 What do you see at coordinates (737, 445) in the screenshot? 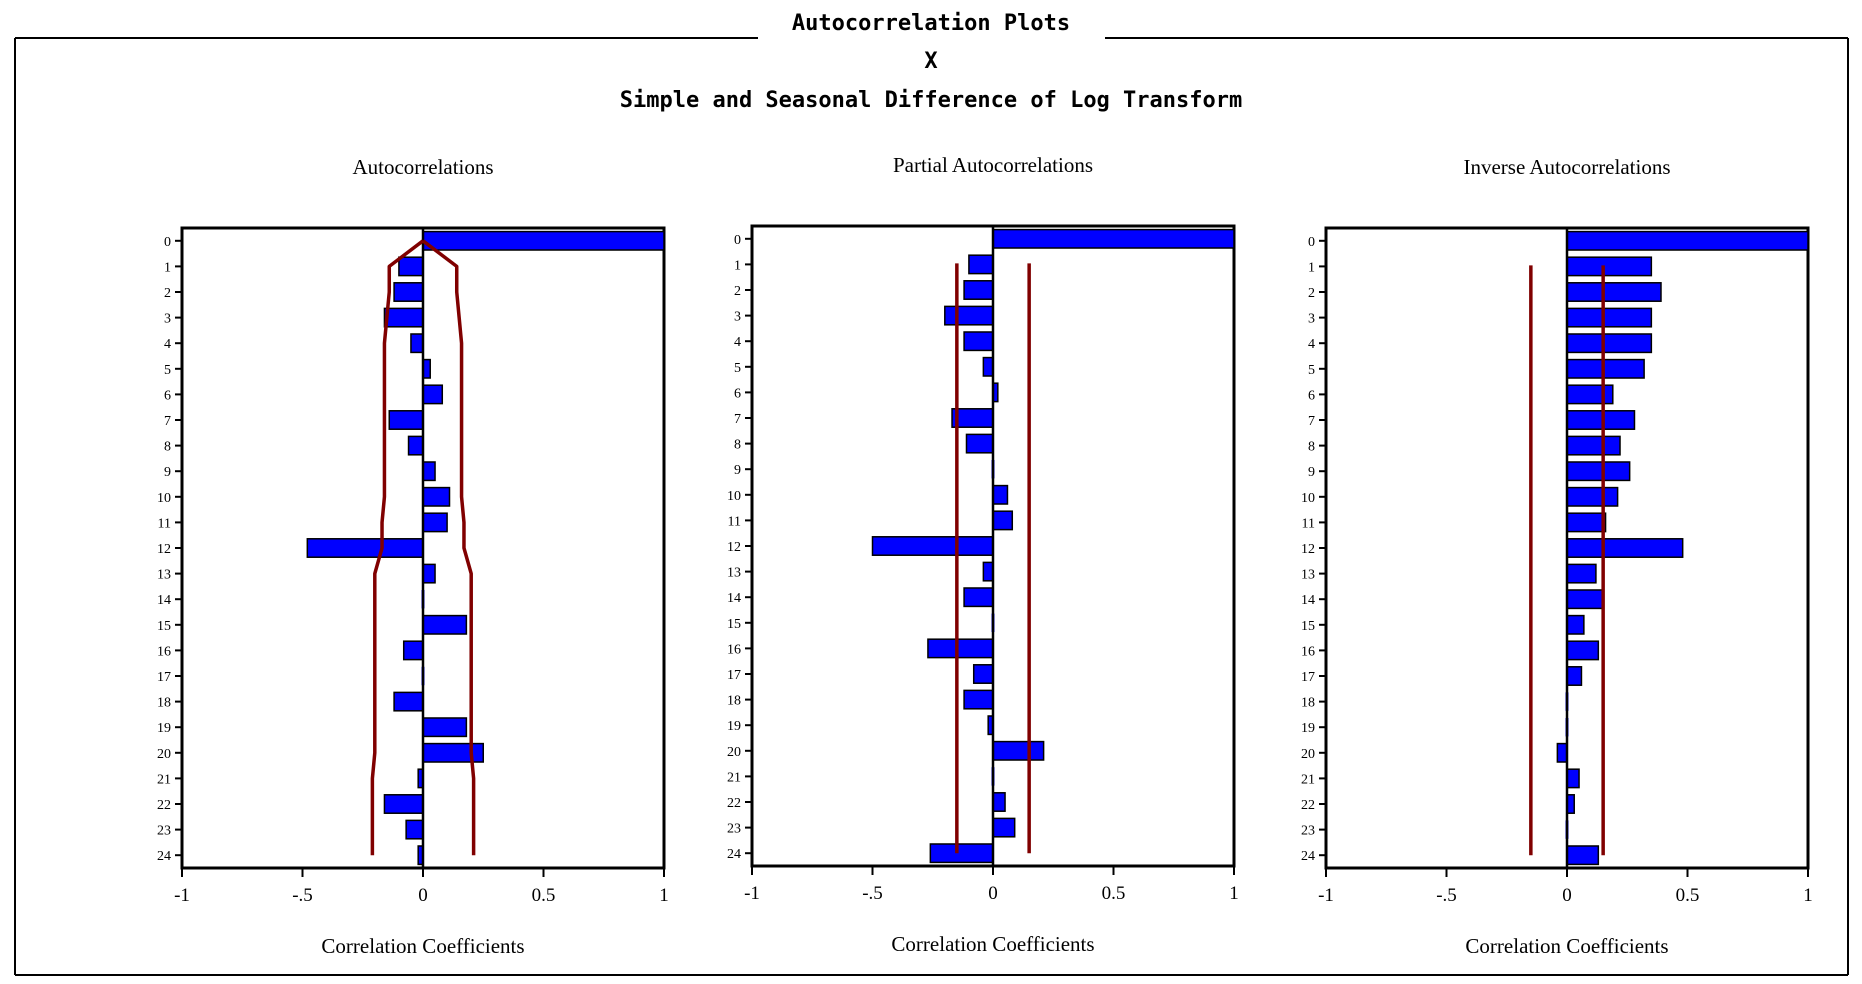
I see `y-tick-label: 8` at bounding box center [737, 445].